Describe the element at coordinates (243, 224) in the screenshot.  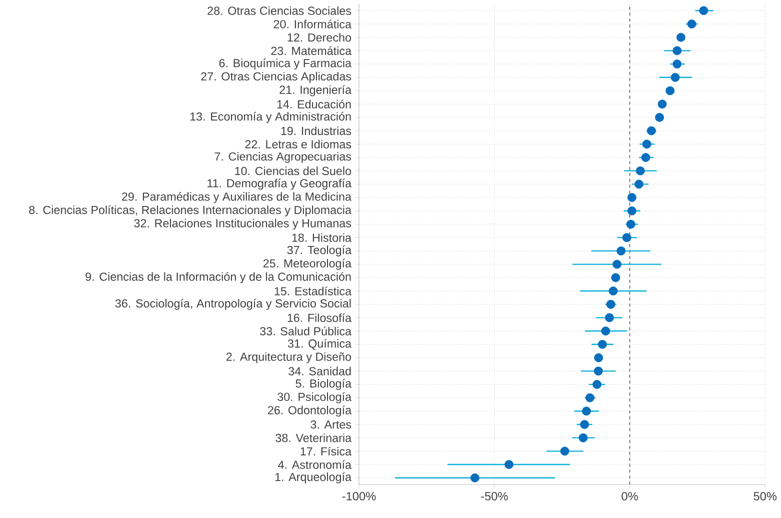
I see `y-tick-label: 32. Relaciones Institucionales y Humanas` at that location.